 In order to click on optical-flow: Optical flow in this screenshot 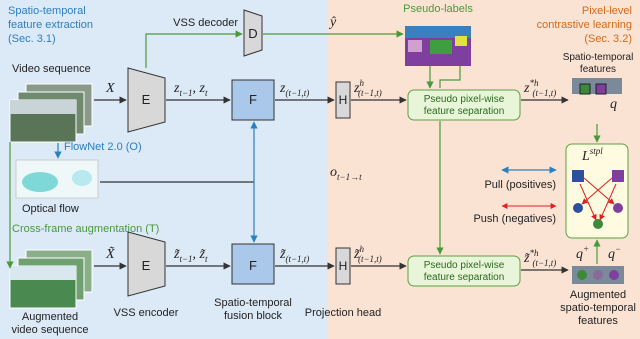, I will do `click(50, 209)`.